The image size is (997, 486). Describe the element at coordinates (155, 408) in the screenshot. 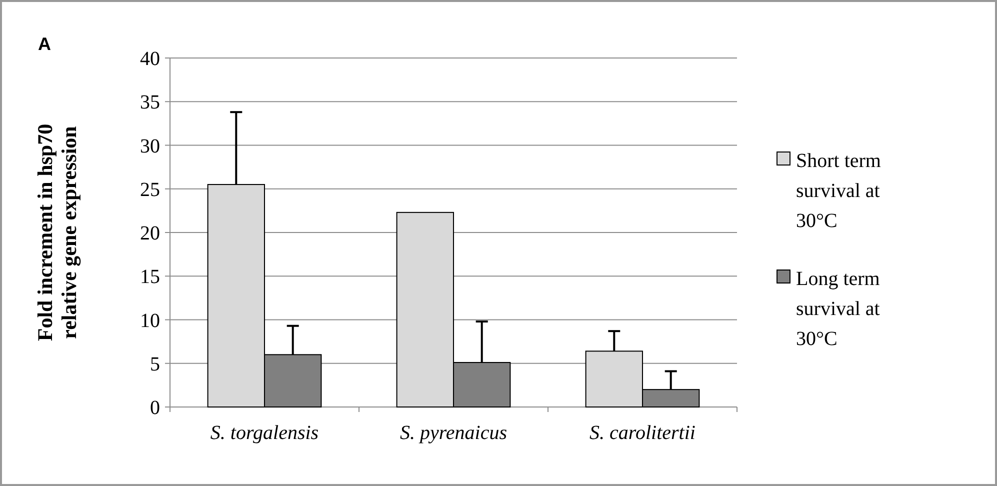

I see `y-tick-label: 0` at that location.